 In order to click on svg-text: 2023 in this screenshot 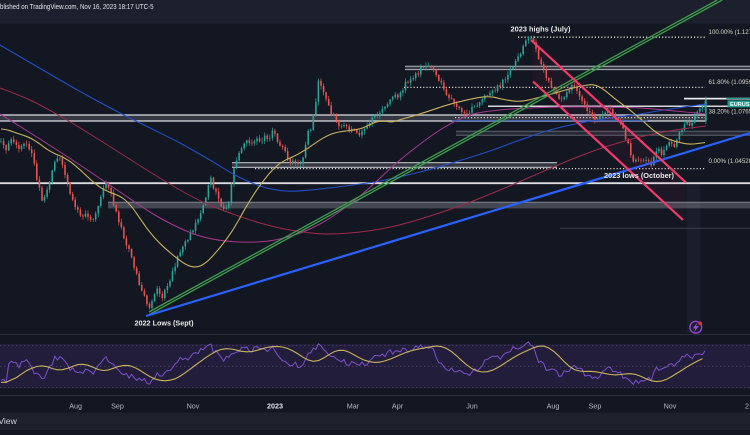, I will do `click(275, 406)`.